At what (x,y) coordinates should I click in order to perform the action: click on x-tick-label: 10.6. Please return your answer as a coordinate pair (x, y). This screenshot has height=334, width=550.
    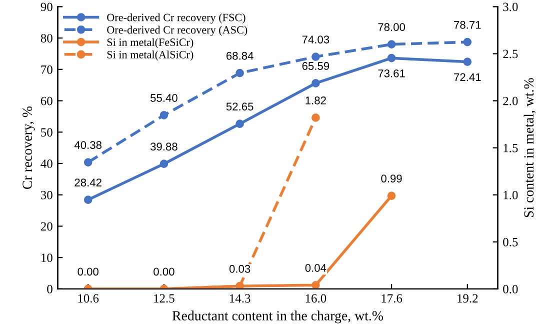
    Looking at the image, I should click on (88, 298).